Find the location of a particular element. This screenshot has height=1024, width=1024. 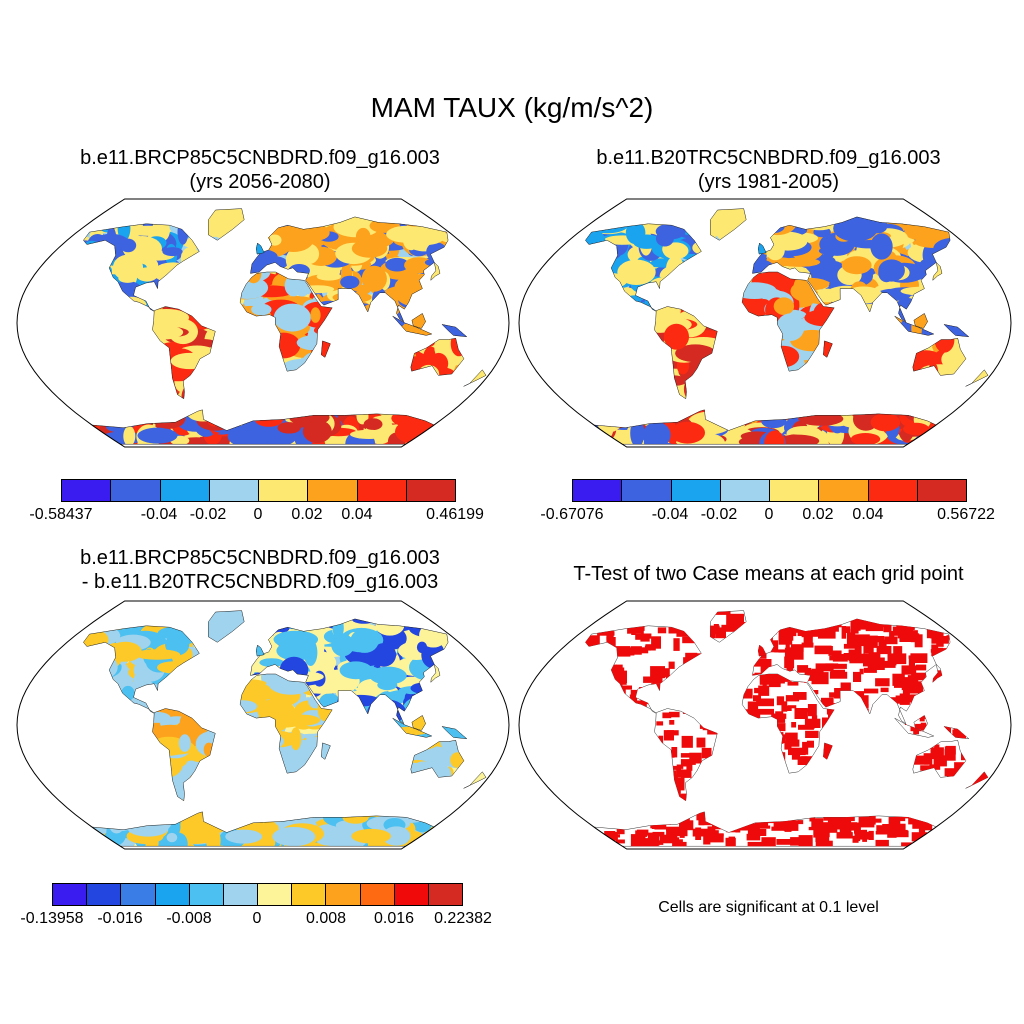

panel-2-map is located at coordinates (765, 323).